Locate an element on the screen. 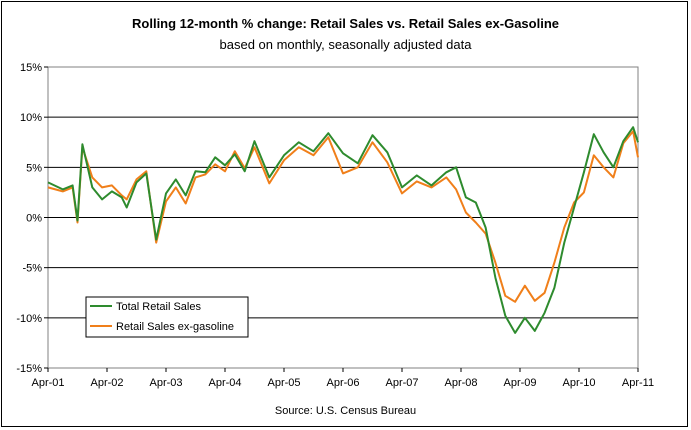  y-axis-labels: 15% 10% 5% 0% -5% -10% -15% is located at coordinates (29, 218).